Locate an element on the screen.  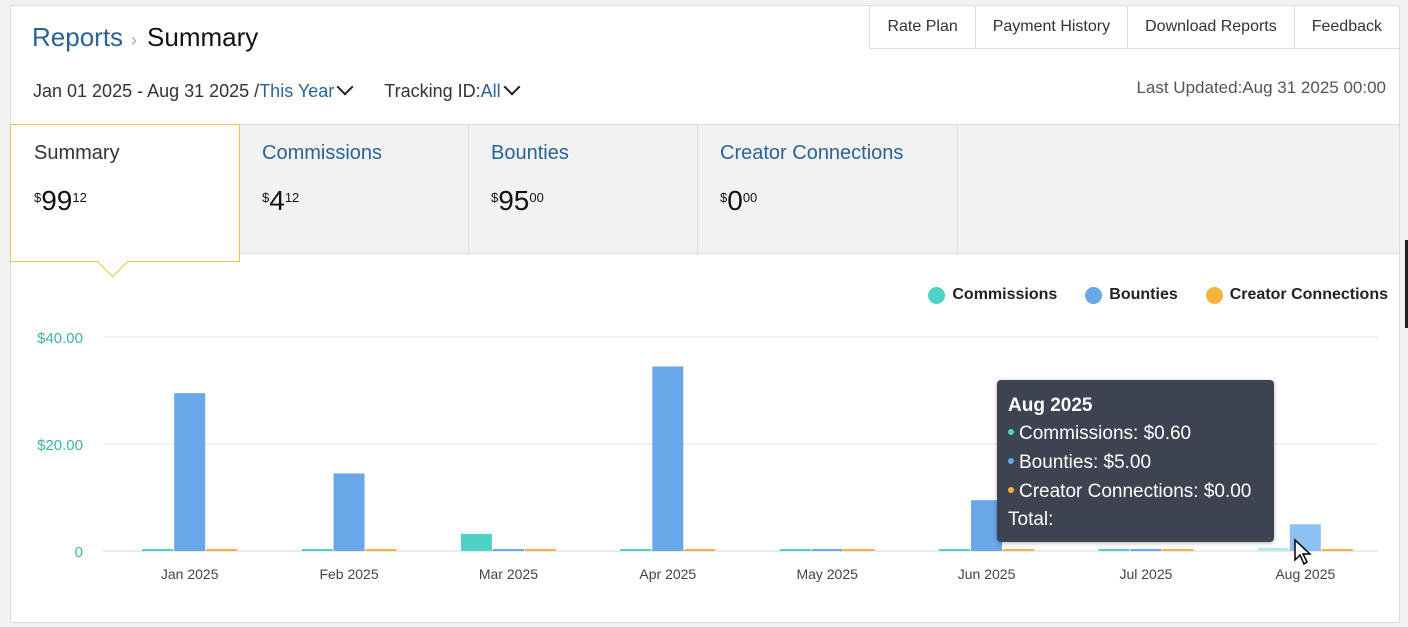
tab-summary-label: Summary is located at coordinates (77, 153).